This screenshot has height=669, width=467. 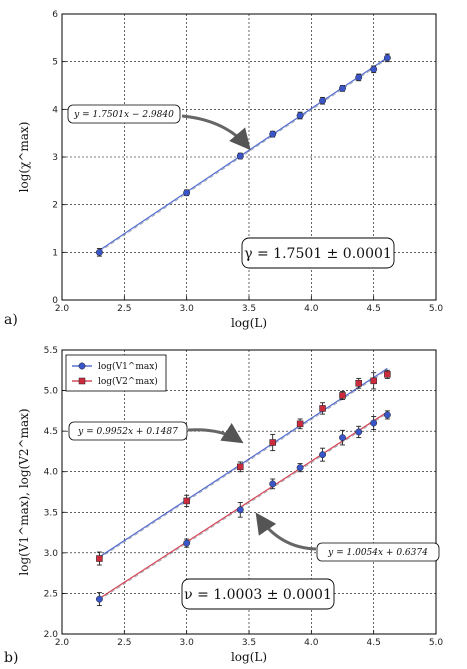 What do you see at coordinates (249, 323) in the screenshot?
I see `panel-a-x-label: log(L)` at bounding box center [249, 323].